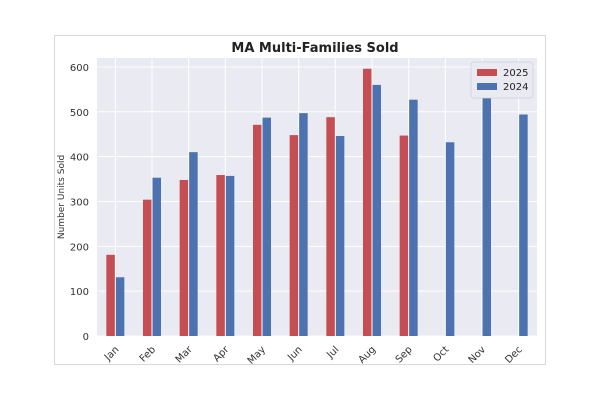 The width and height of the screenshot is (600, 403). I want to click on y-tick-label: 400, so click(79, 158).